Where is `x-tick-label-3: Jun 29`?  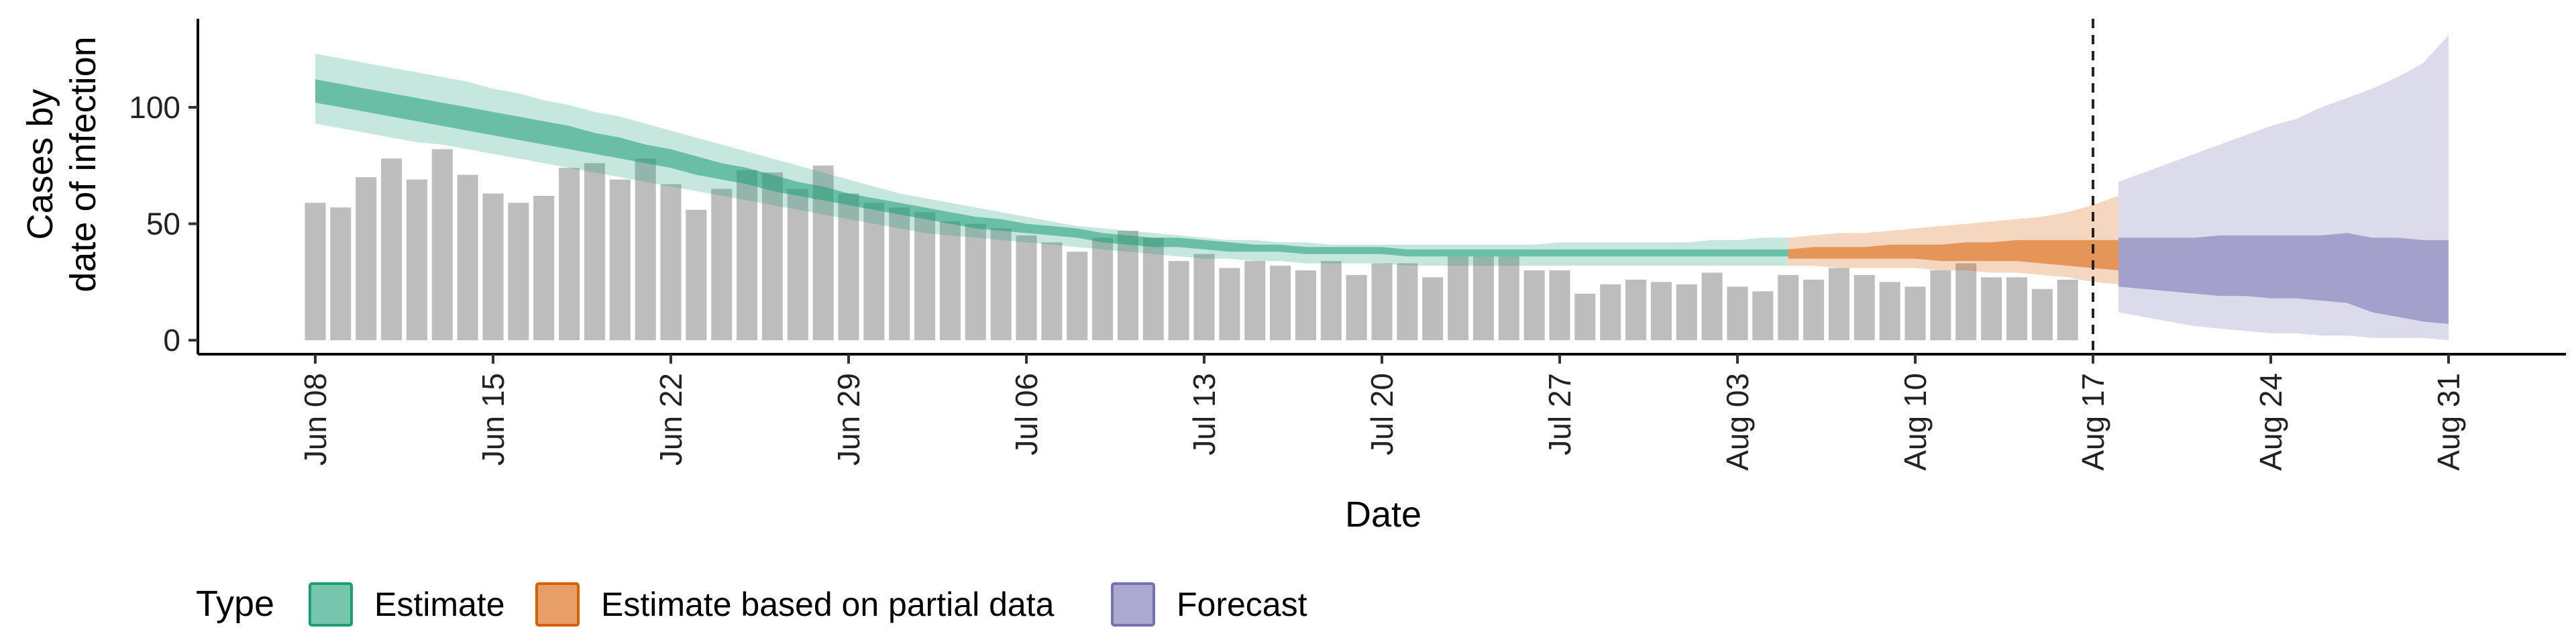
x-tick-label-3: Jun 29 is located at coordinates (848, 419).